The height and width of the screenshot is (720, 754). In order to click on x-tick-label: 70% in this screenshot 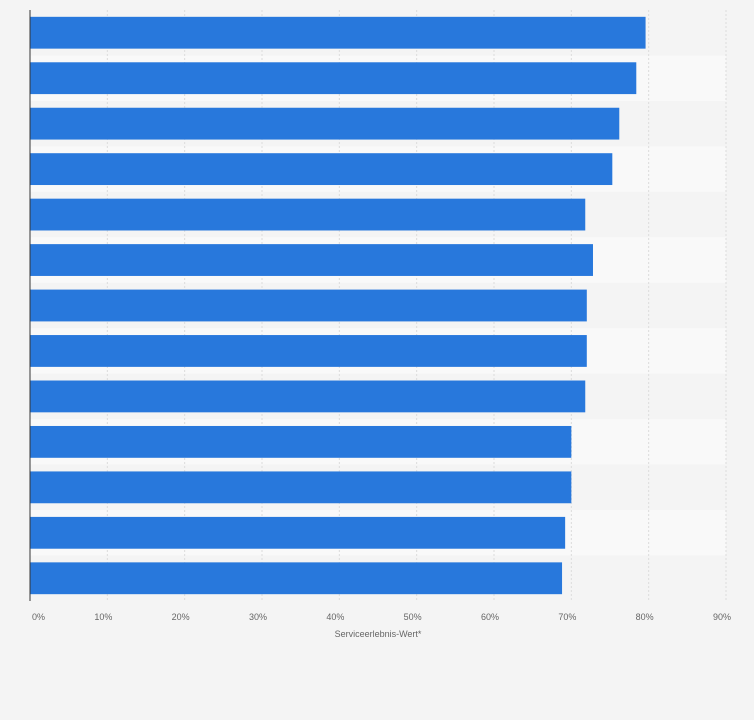, I will do `click(567, 617)`.